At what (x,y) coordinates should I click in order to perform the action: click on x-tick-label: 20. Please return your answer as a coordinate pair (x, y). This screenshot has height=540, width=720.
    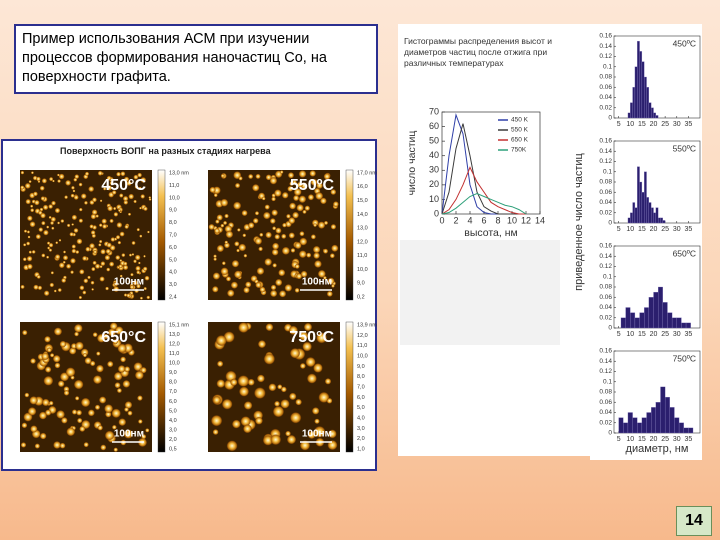
    Looking at the image, I should click on (654, 439).